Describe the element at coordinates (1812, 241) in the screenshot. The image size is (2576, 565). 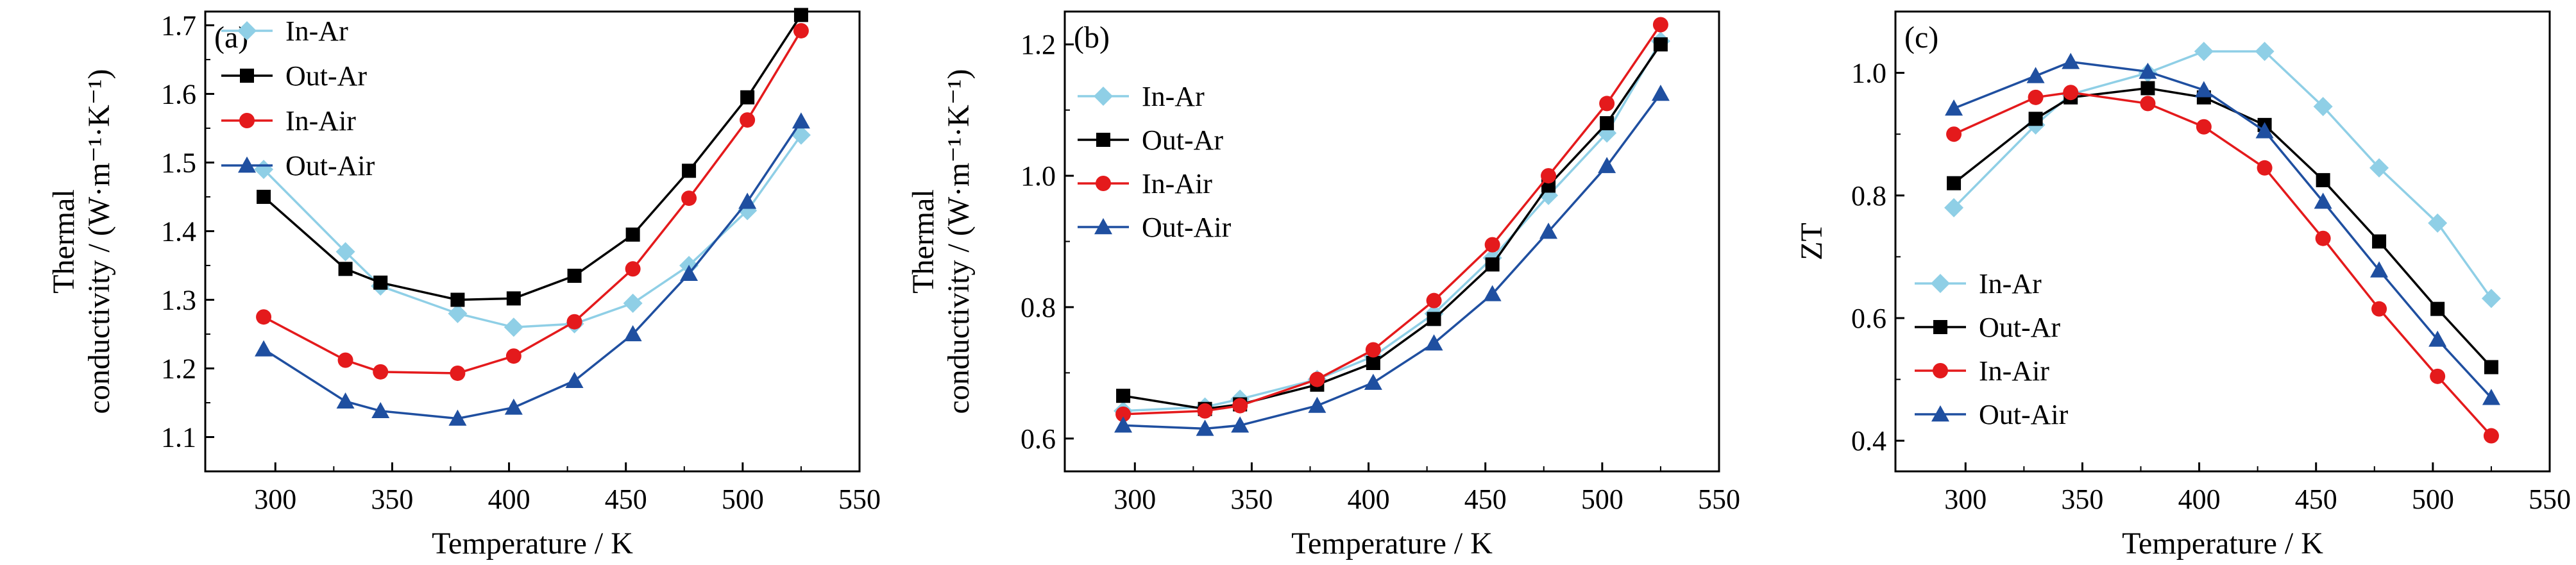
I see `y-axis-label: ZT` at that location.